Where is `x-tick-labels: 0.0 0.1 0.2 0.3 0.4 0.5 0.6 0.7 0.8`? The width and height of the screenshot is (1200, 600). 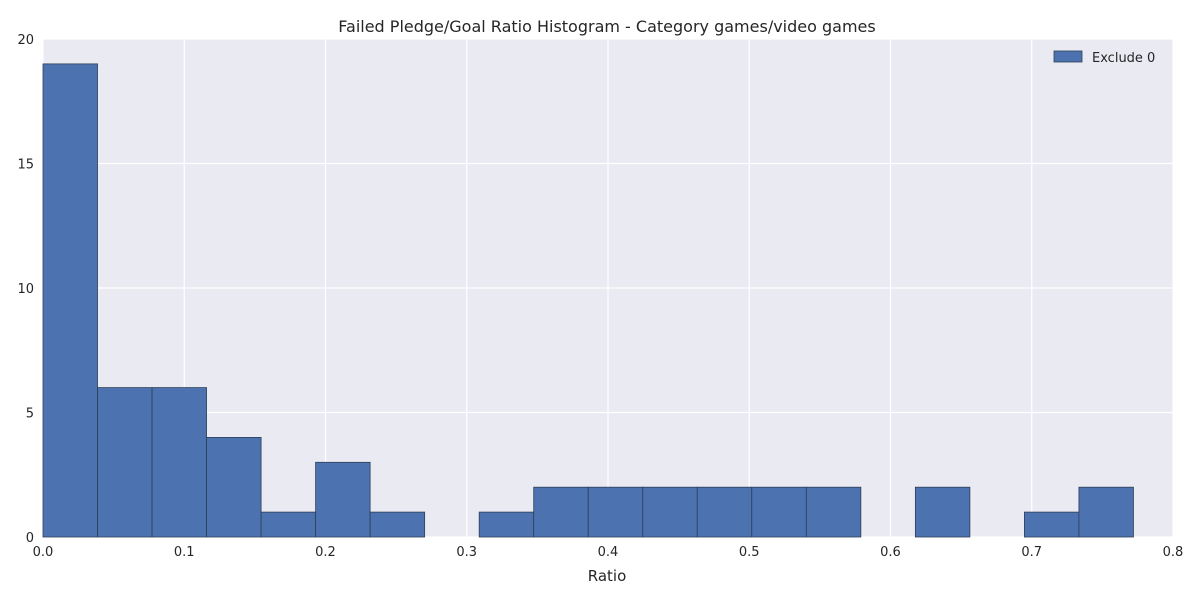
x-tick-labels: 0.0 0.1 0.2 0.3 0.4 0.5 0.6 0.7 0.8 is located at coordinates (608, 552).